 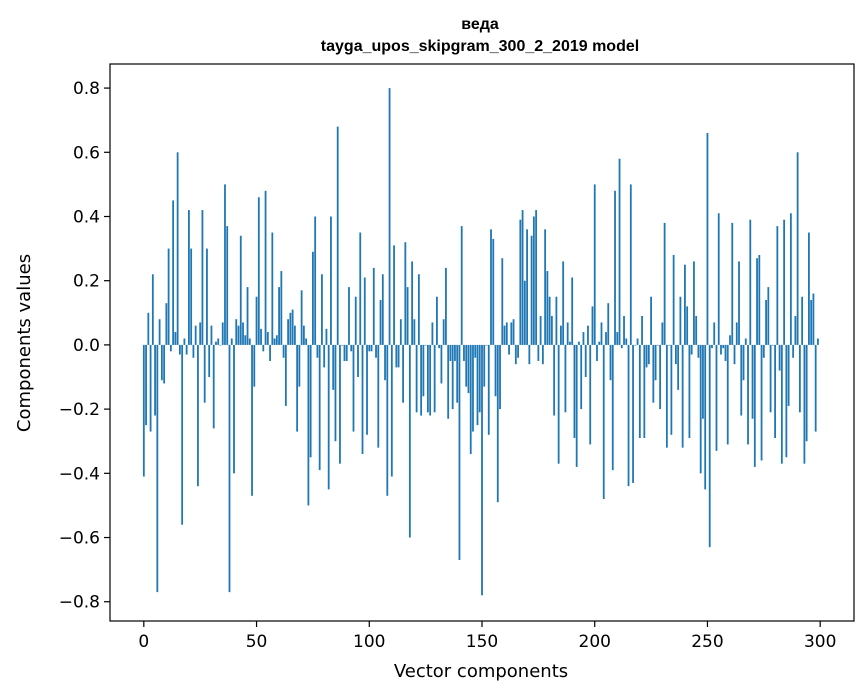 I want to click on x-tick-label: 50, so click(x=257, y=642).